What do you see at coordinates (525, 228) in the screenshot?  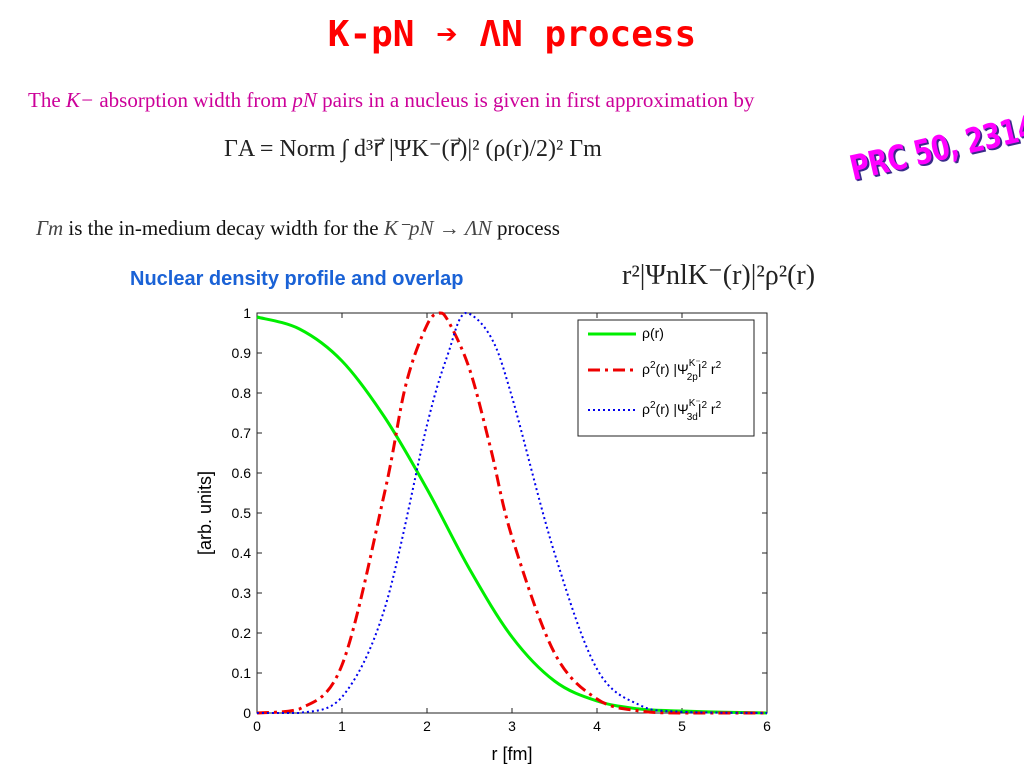 I see `gamma-text-2: process` at bounding box center [525, 228].